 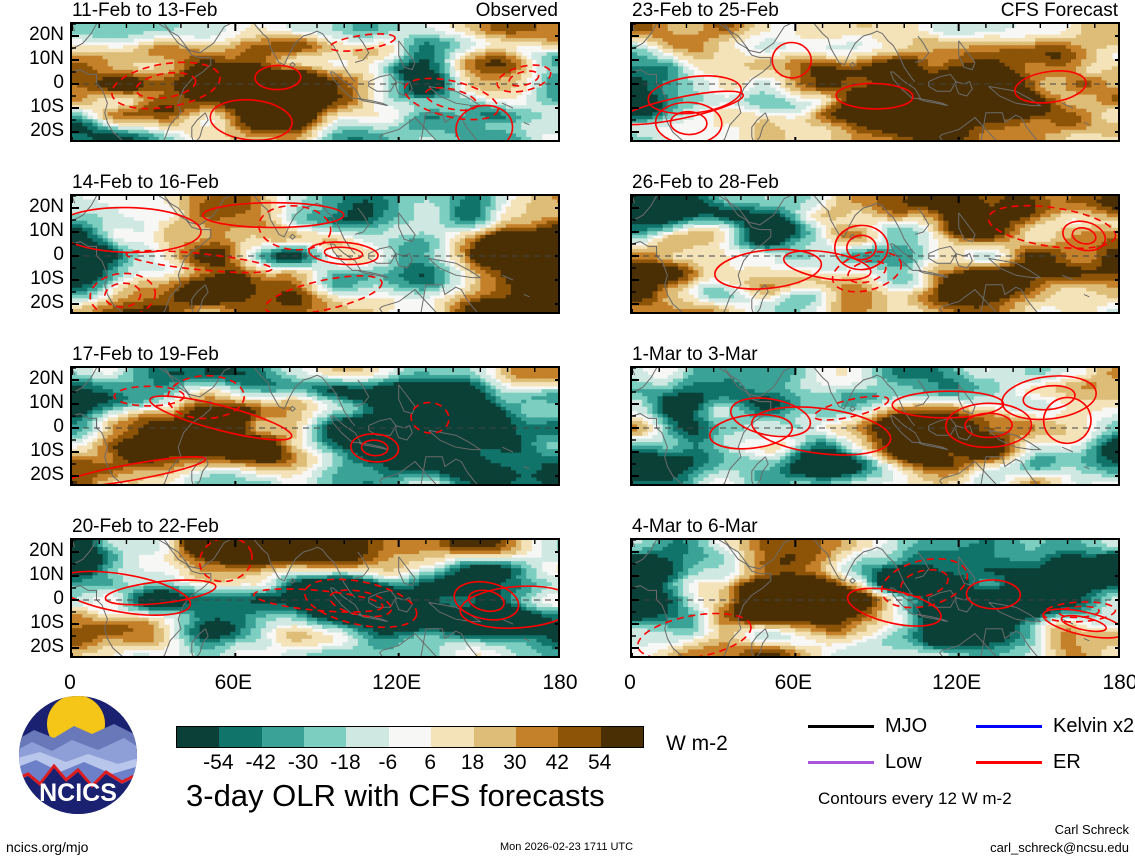 What do you see at coordinates (903, 762) in the screenshot?
I see `legend-label: Low` at bounding box center [903, 762].